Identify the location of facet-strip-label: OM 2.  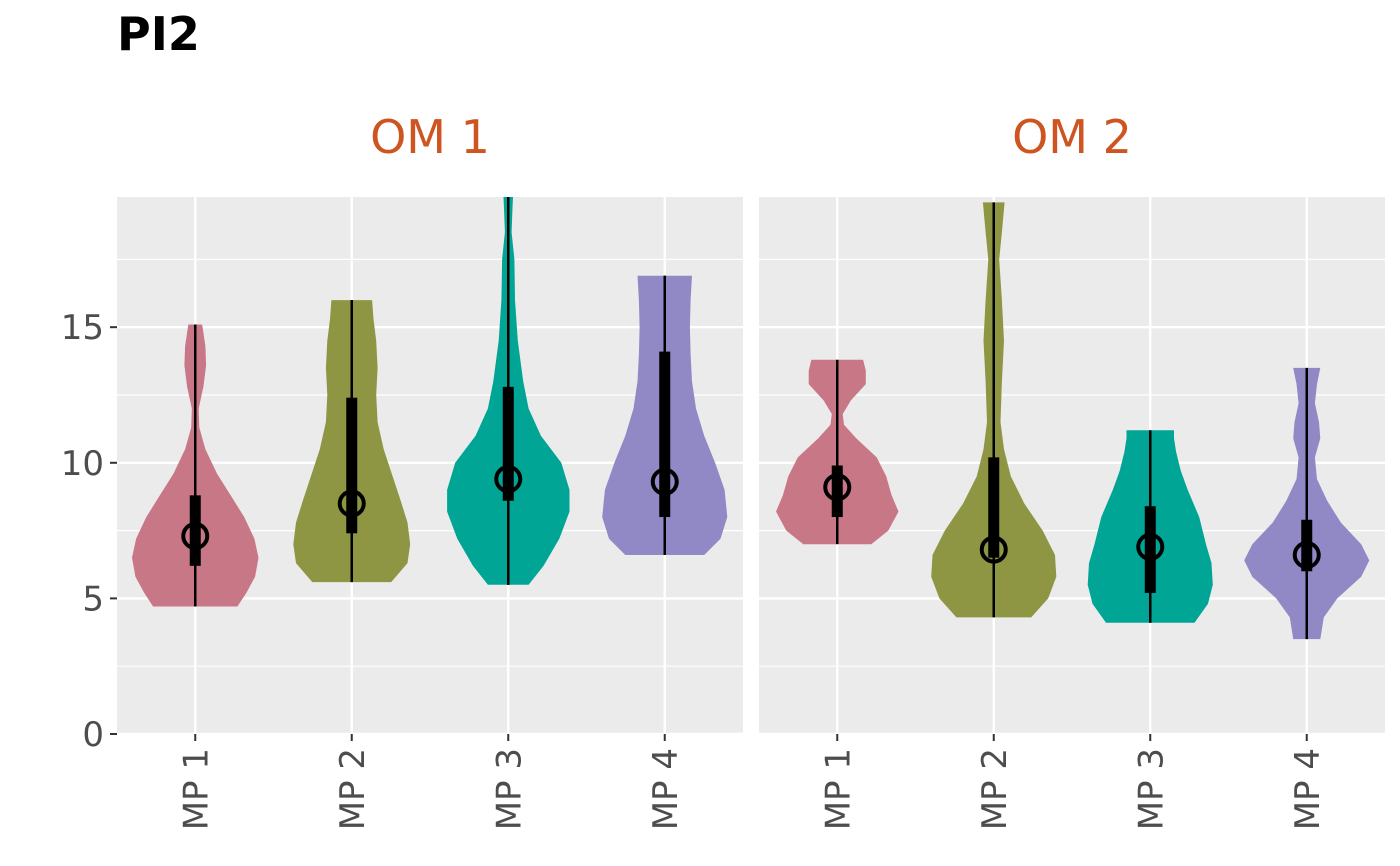
(1072, 137).